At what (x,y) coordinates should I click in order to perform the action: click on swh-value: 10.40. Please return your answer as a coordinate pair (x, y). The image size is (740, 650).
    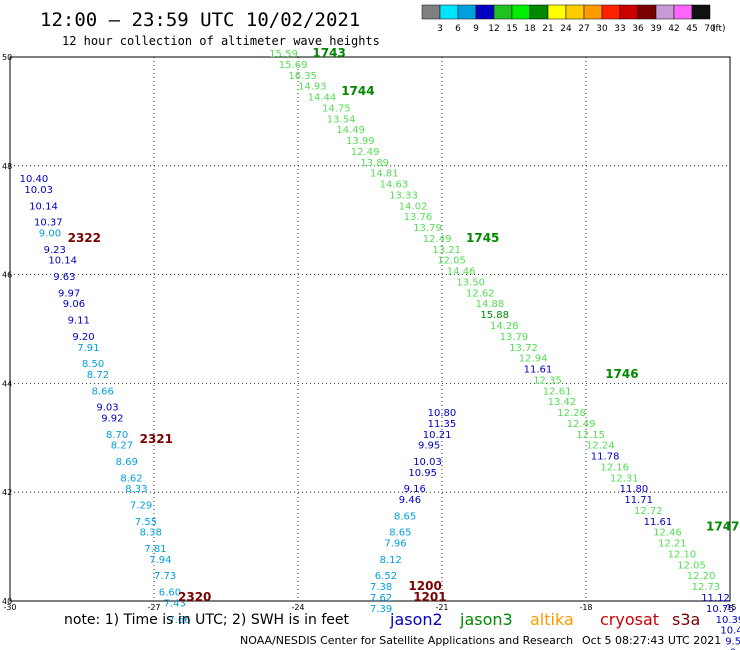
    Looking at the image, I should click on (34, 179).